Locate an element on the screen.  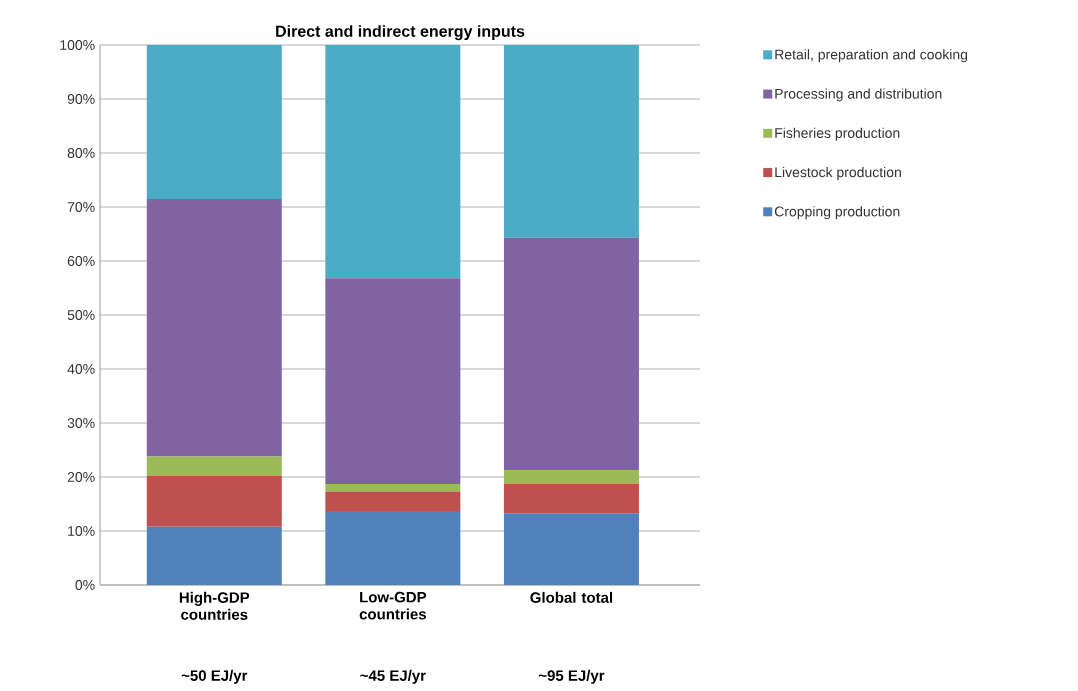
x-tick-label: High-GDP countries is located at coordinates (214, 605).